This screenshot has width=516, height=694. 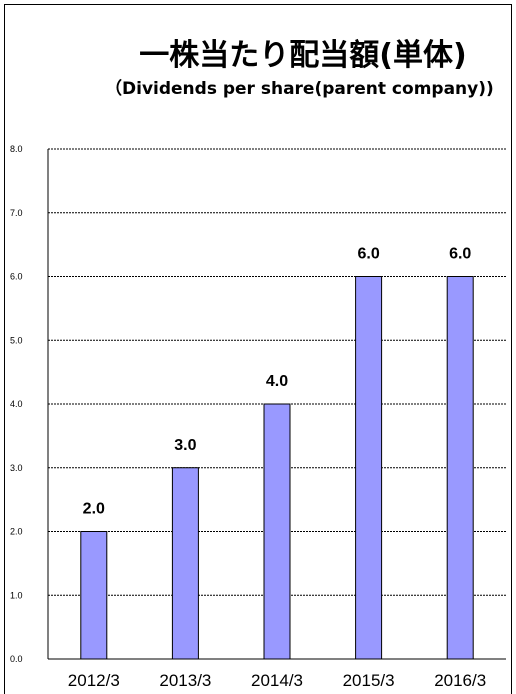 I want to click on data-label: 2.0, so click(x=94, y=509).